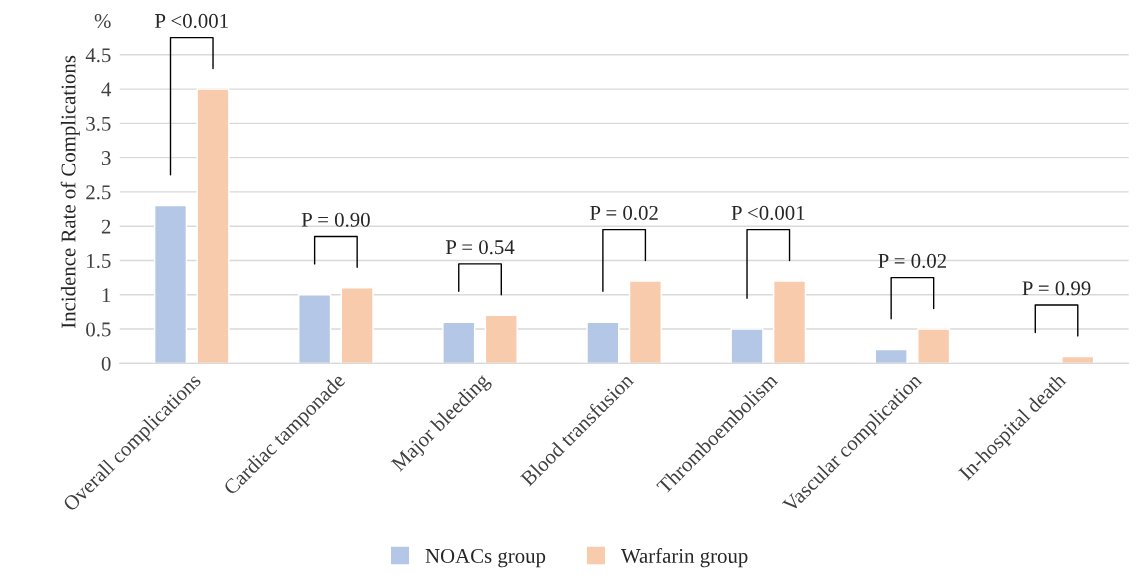  Describe the element at coordinates (485, 558) in the screenshot. I see `legend-label: NOACs group` at that location.